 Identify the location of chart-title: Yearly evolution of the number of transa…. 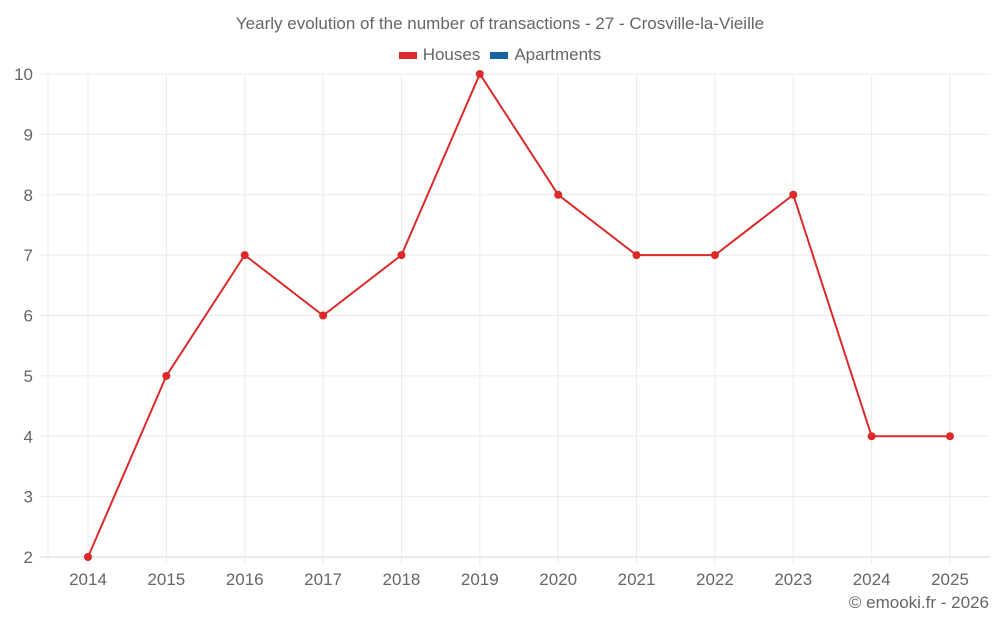
(500, 23).